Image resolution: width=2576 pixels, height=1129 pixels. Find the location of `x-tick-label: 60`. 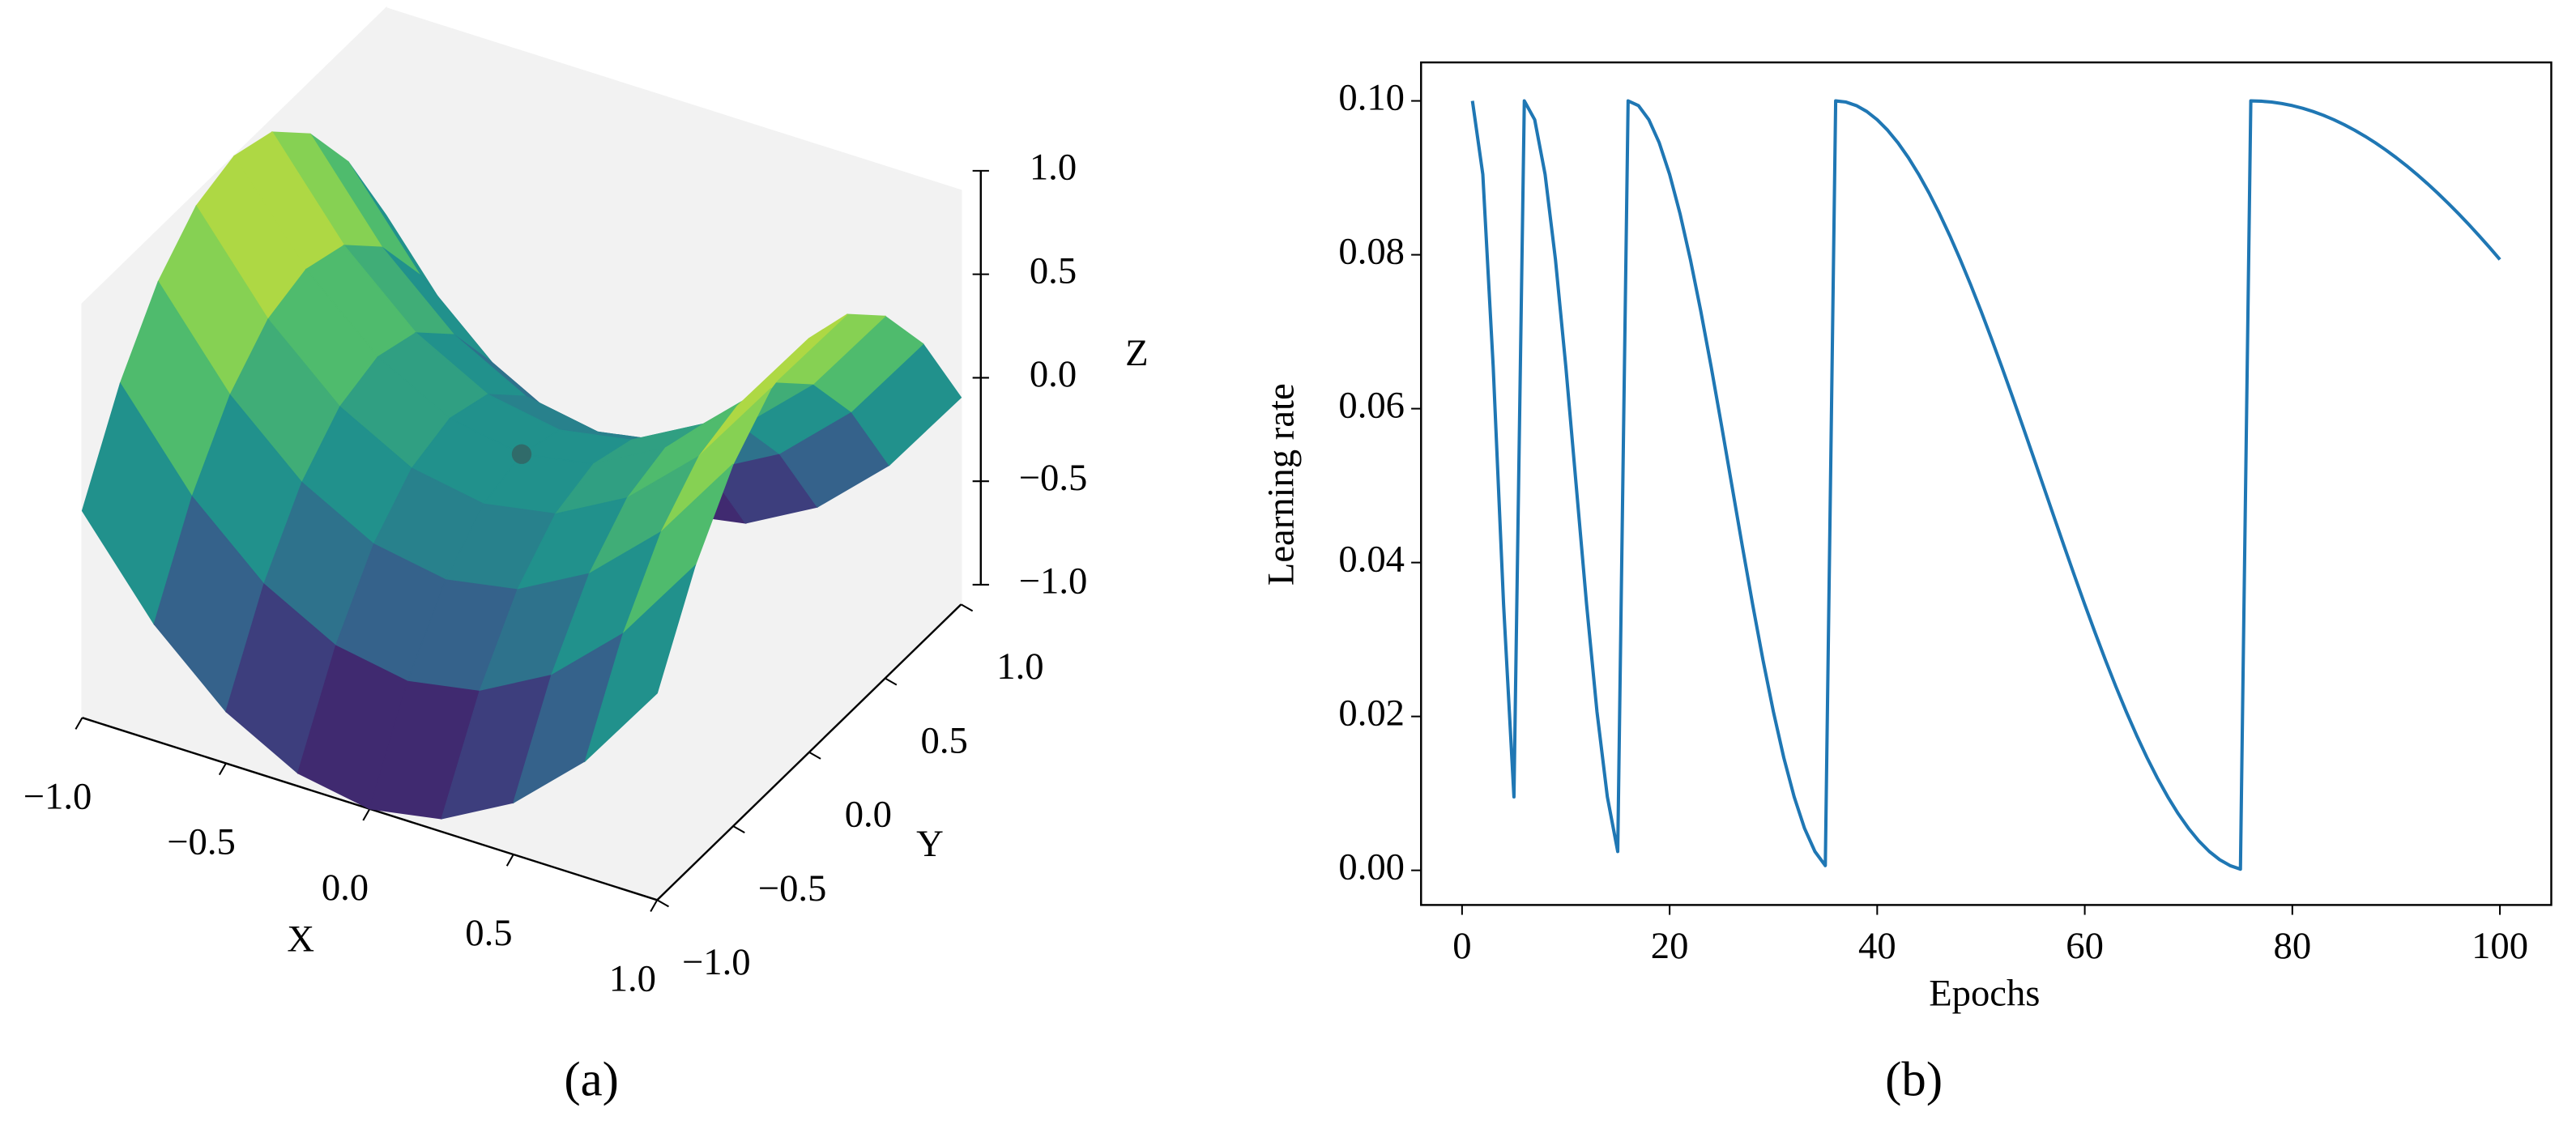

x-tick-label: 60 is located at coordinates (2085, 946).